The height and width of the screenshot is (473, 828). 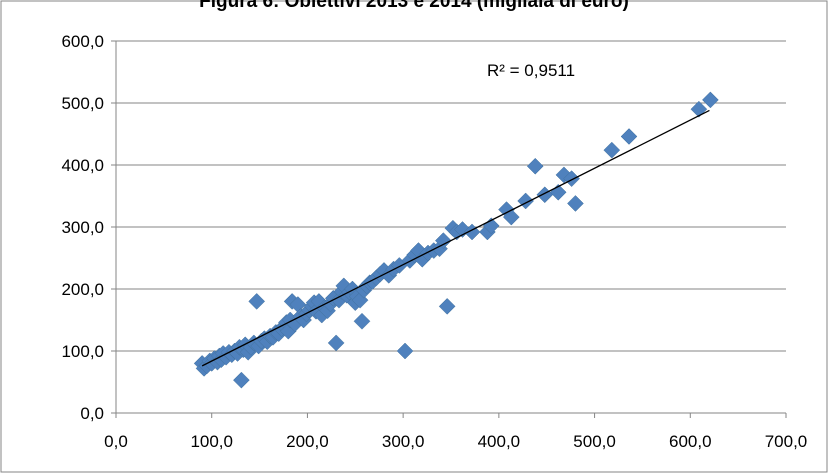 What do you see at coordinates (690, 441) in the screenshot?
I see `x-tick-label: 600,0` at bounding box center [690, 441].